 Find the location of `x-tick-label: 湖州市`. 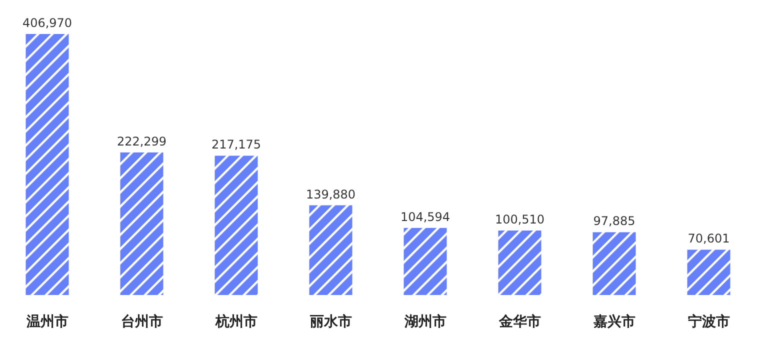

x-tick-label: 湖州市 is located at coordinates (424, 321).